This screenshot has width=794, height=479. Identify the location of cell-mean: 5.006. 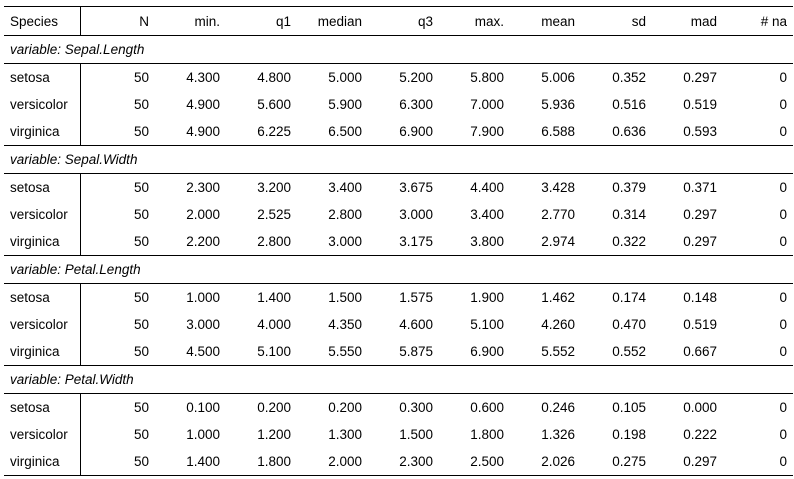
(558, 77).